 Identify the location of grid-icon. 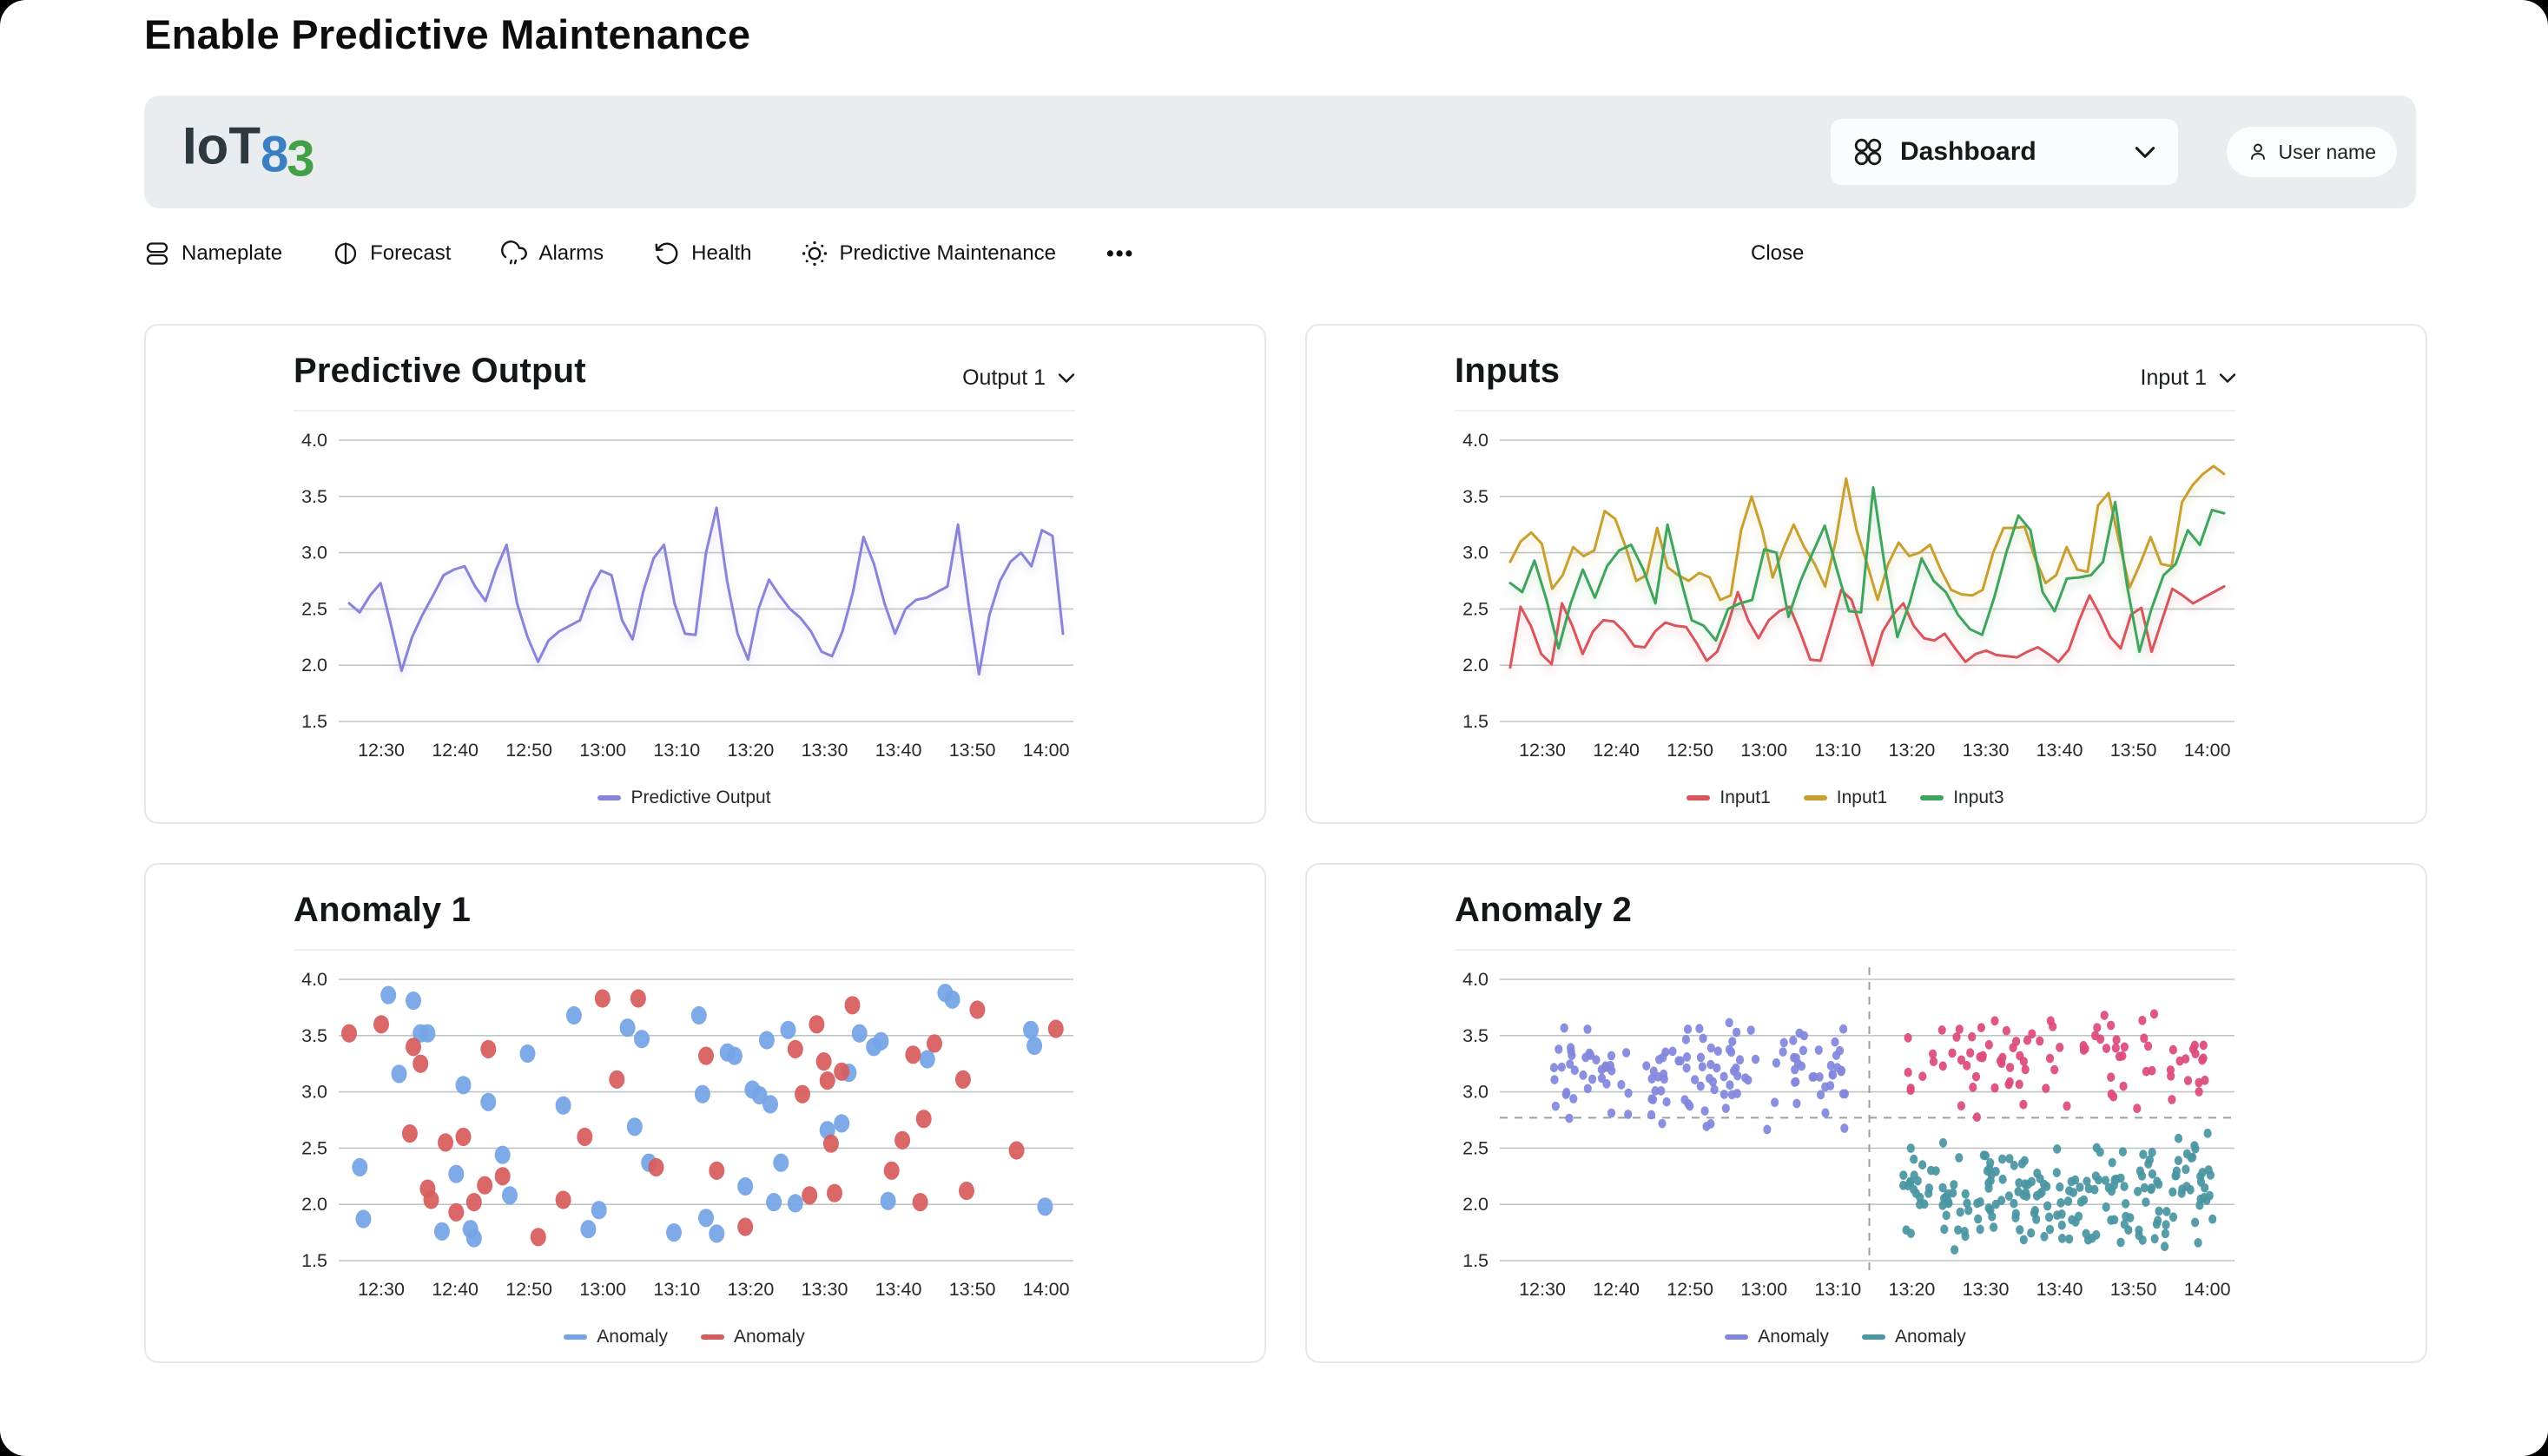
(1868, 152).